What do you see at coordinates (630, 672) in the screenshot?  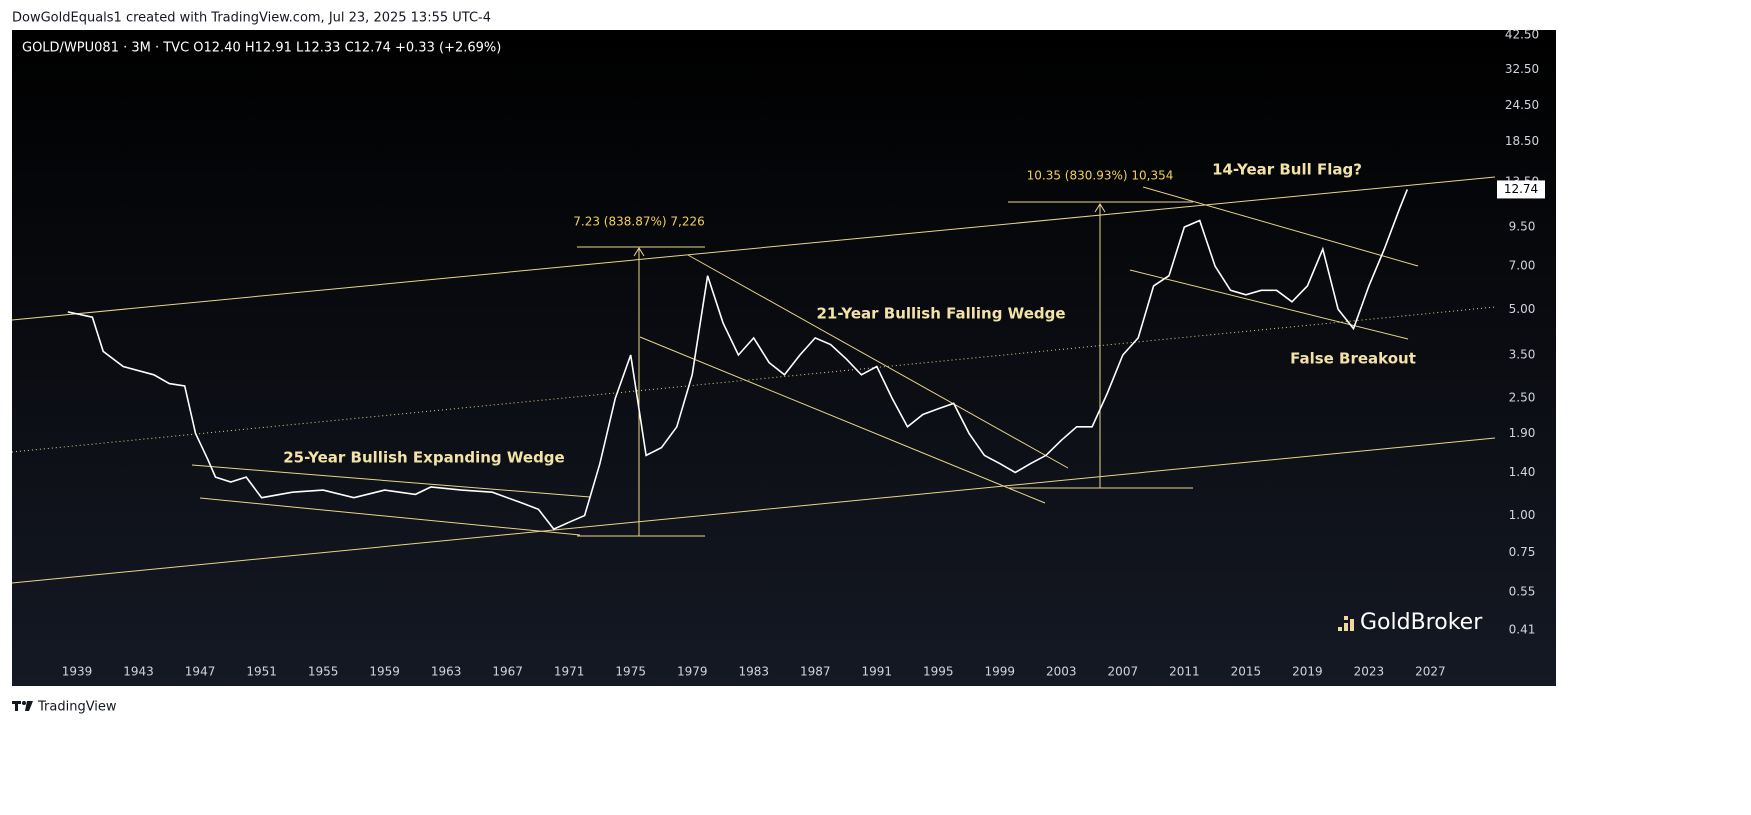 I see `x-tick-label: 1975` at bounding box center [630, 672].